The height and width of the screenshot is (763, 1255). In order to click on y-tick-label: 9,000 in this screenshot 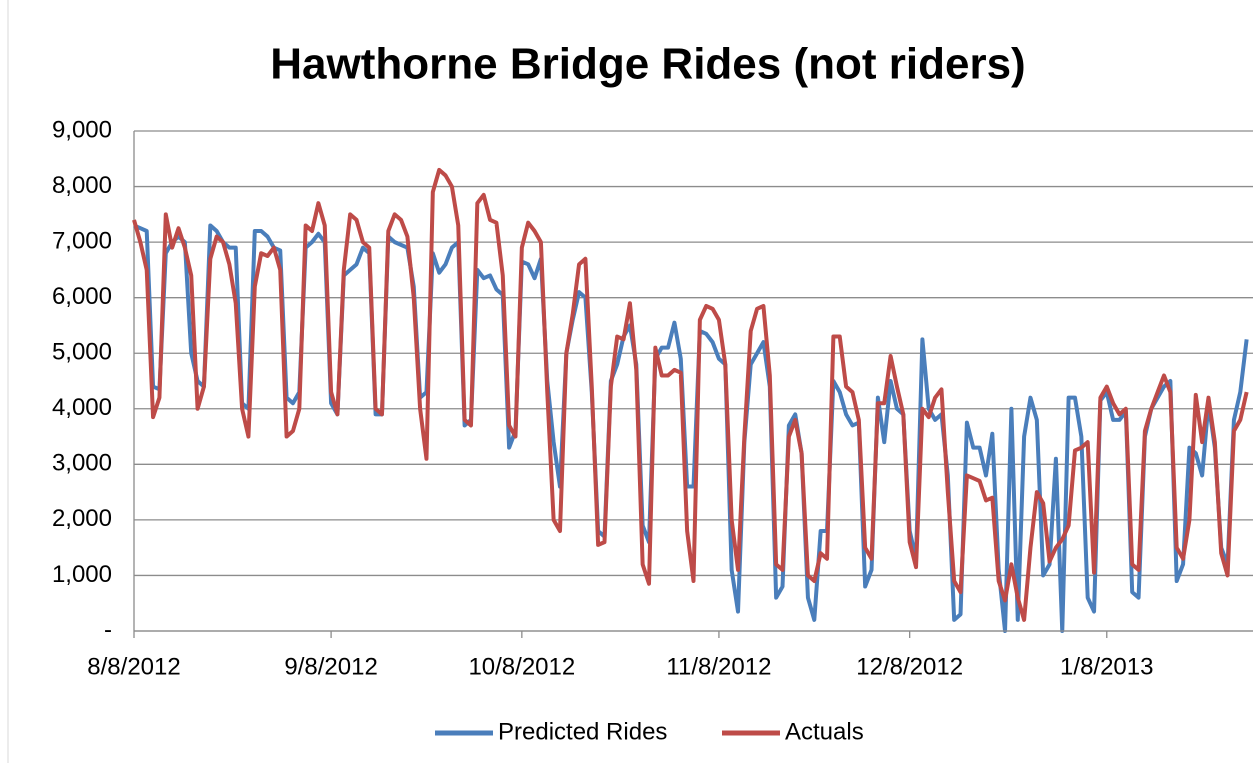, I will do `click(82, 129)`.